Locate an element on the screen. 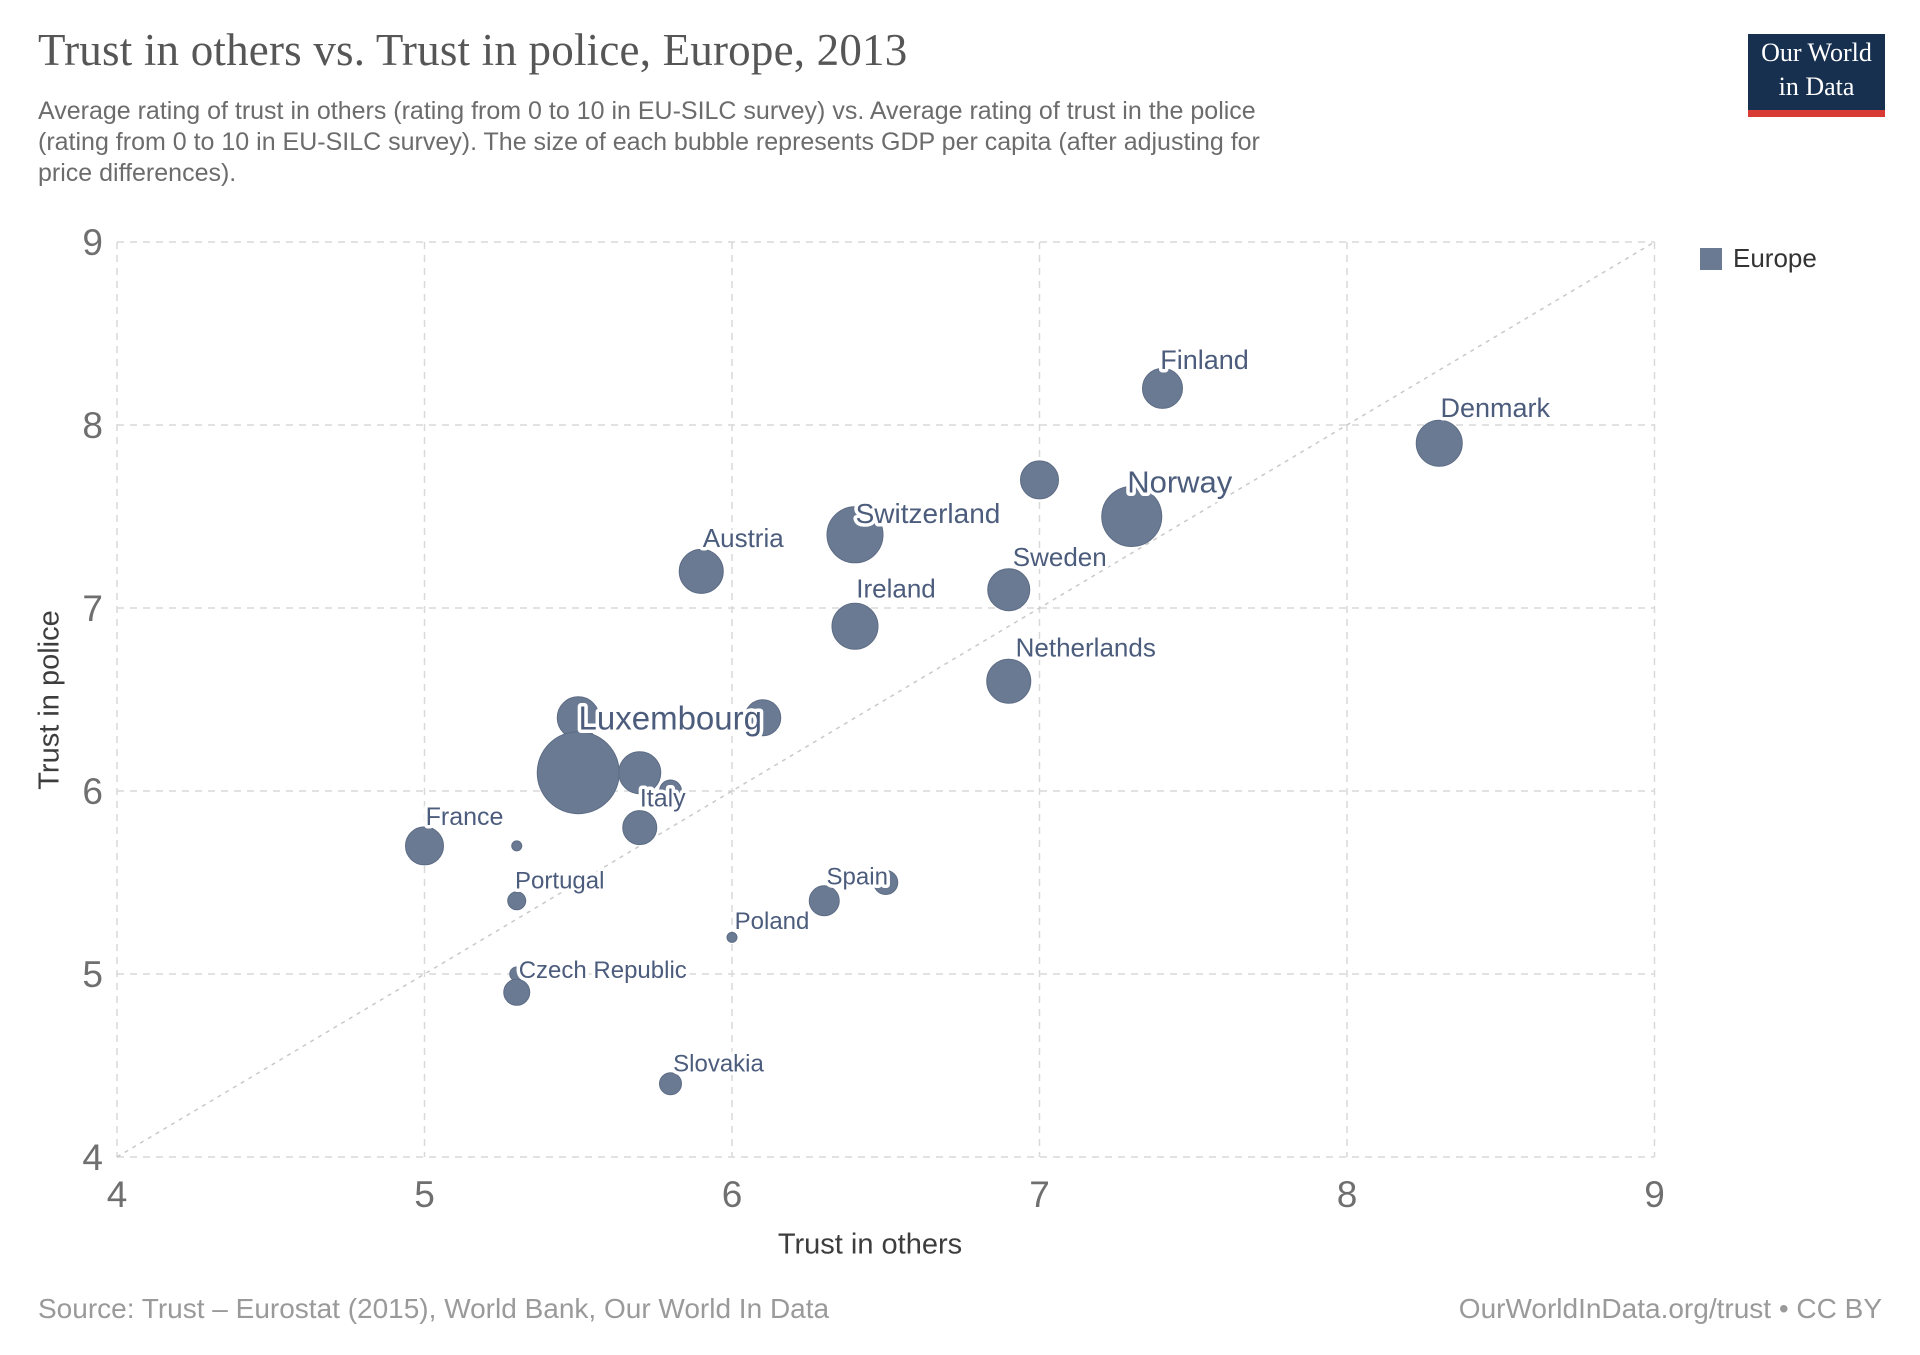 The image size is (1920, 1355). owid-logo: Our World in Data is located at coordinates (1816, 75).